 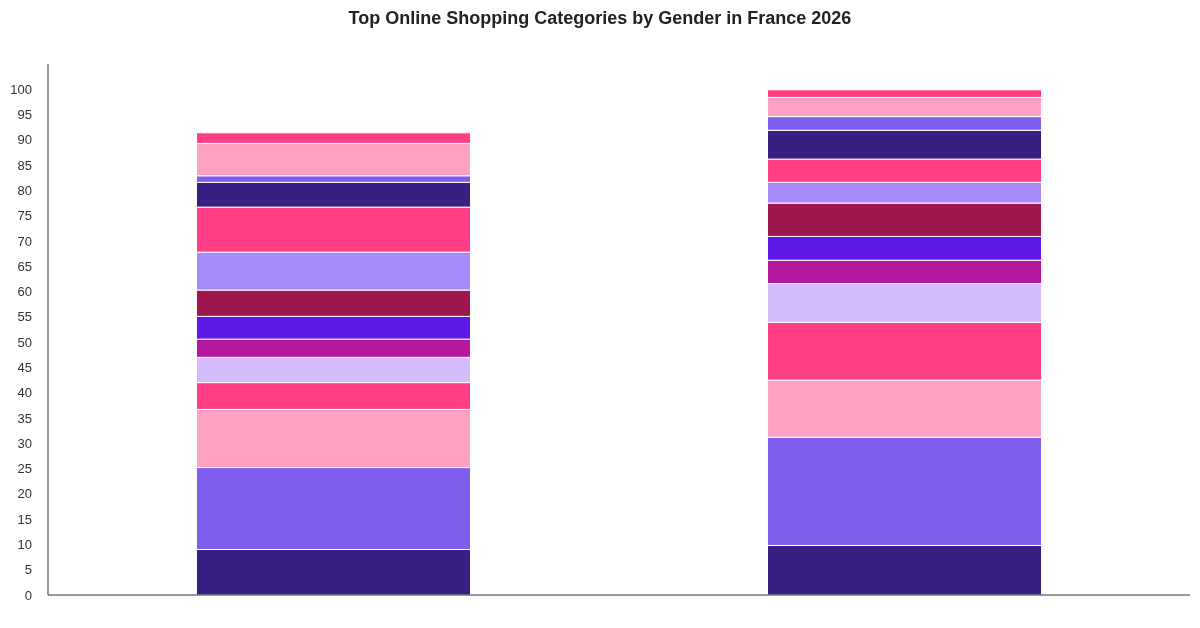 I want to click on y-tick-label: 75, so click(x=24, y=216).